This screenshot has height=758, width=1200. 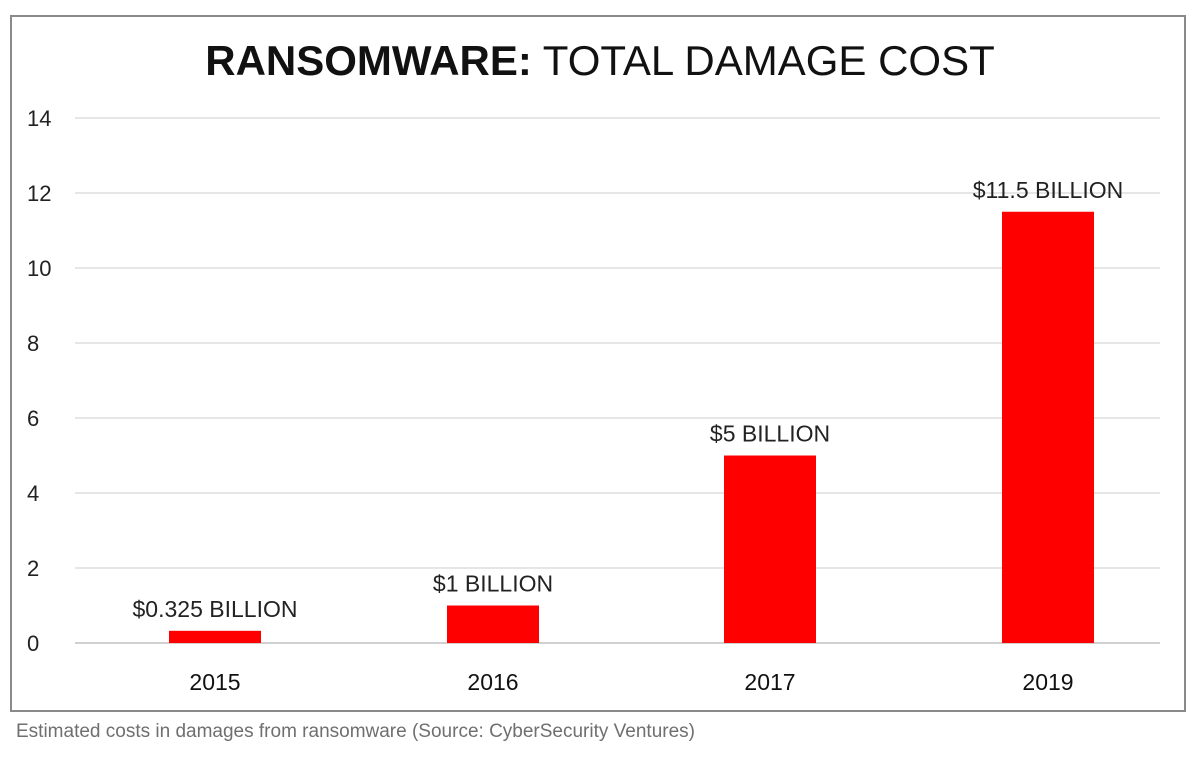 What do you see at coordinates (493, 624) in the screenshot?
I see `bar-2016` at bounding box center [493, 624].